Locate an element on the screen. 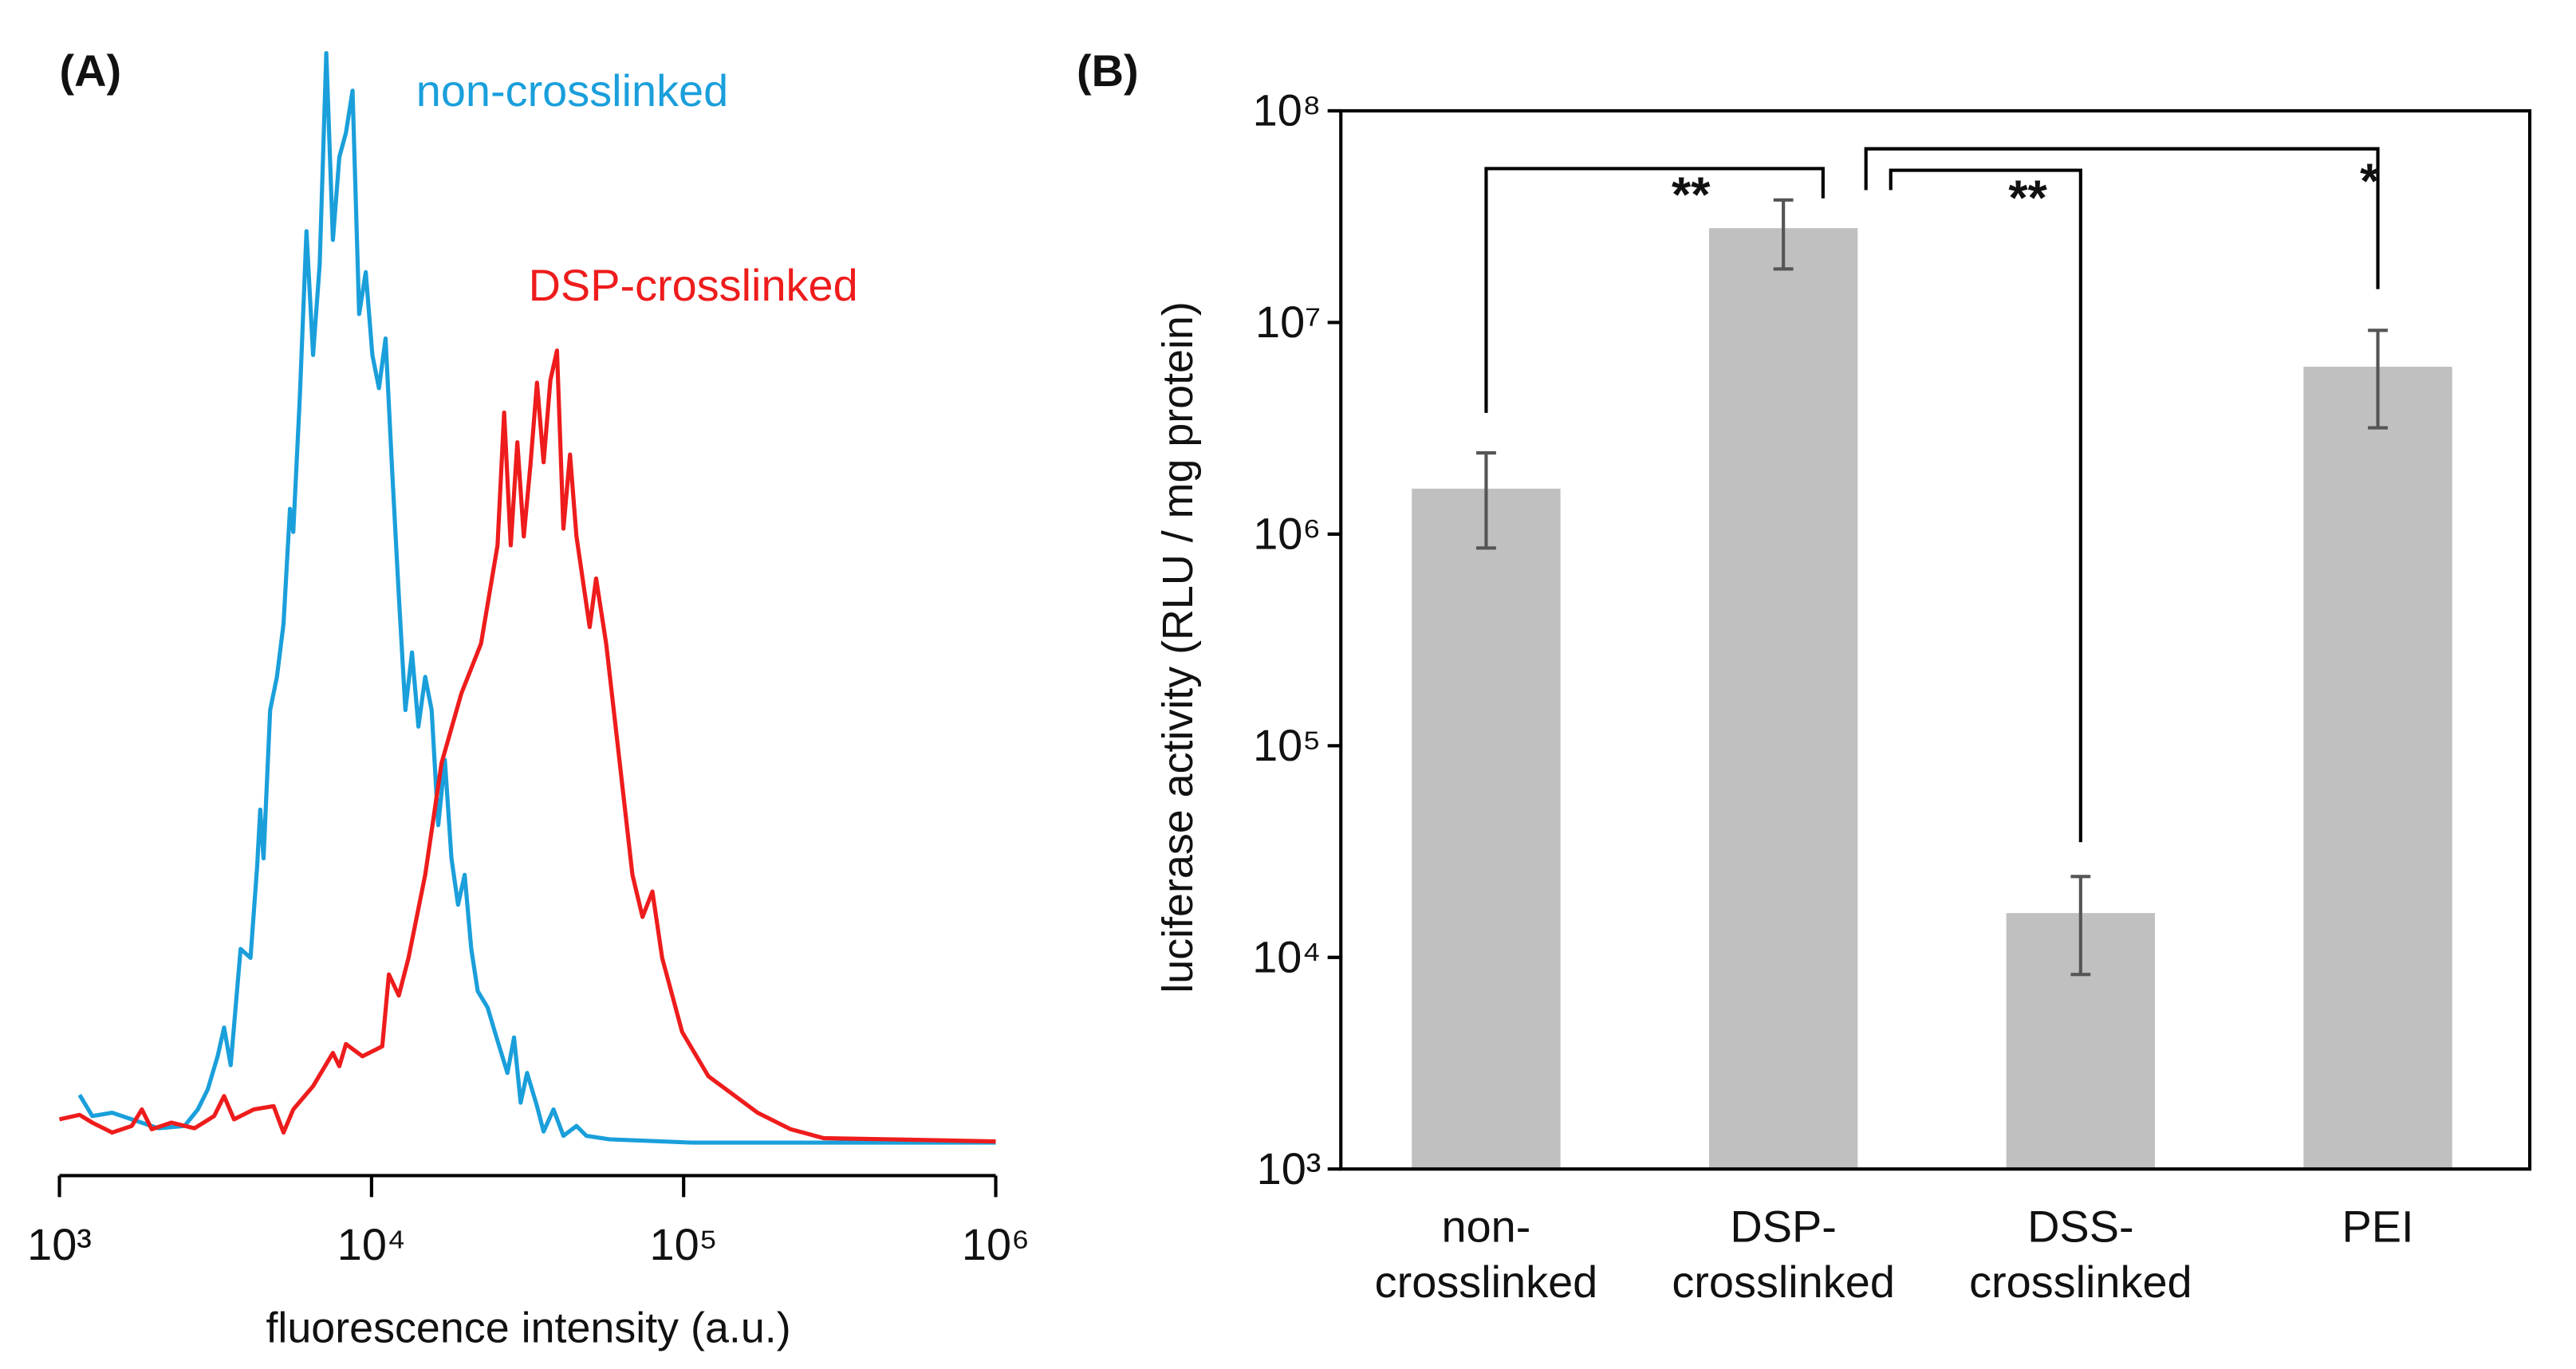  series-label: non-crosslinked is located at coordinates (572, 90).